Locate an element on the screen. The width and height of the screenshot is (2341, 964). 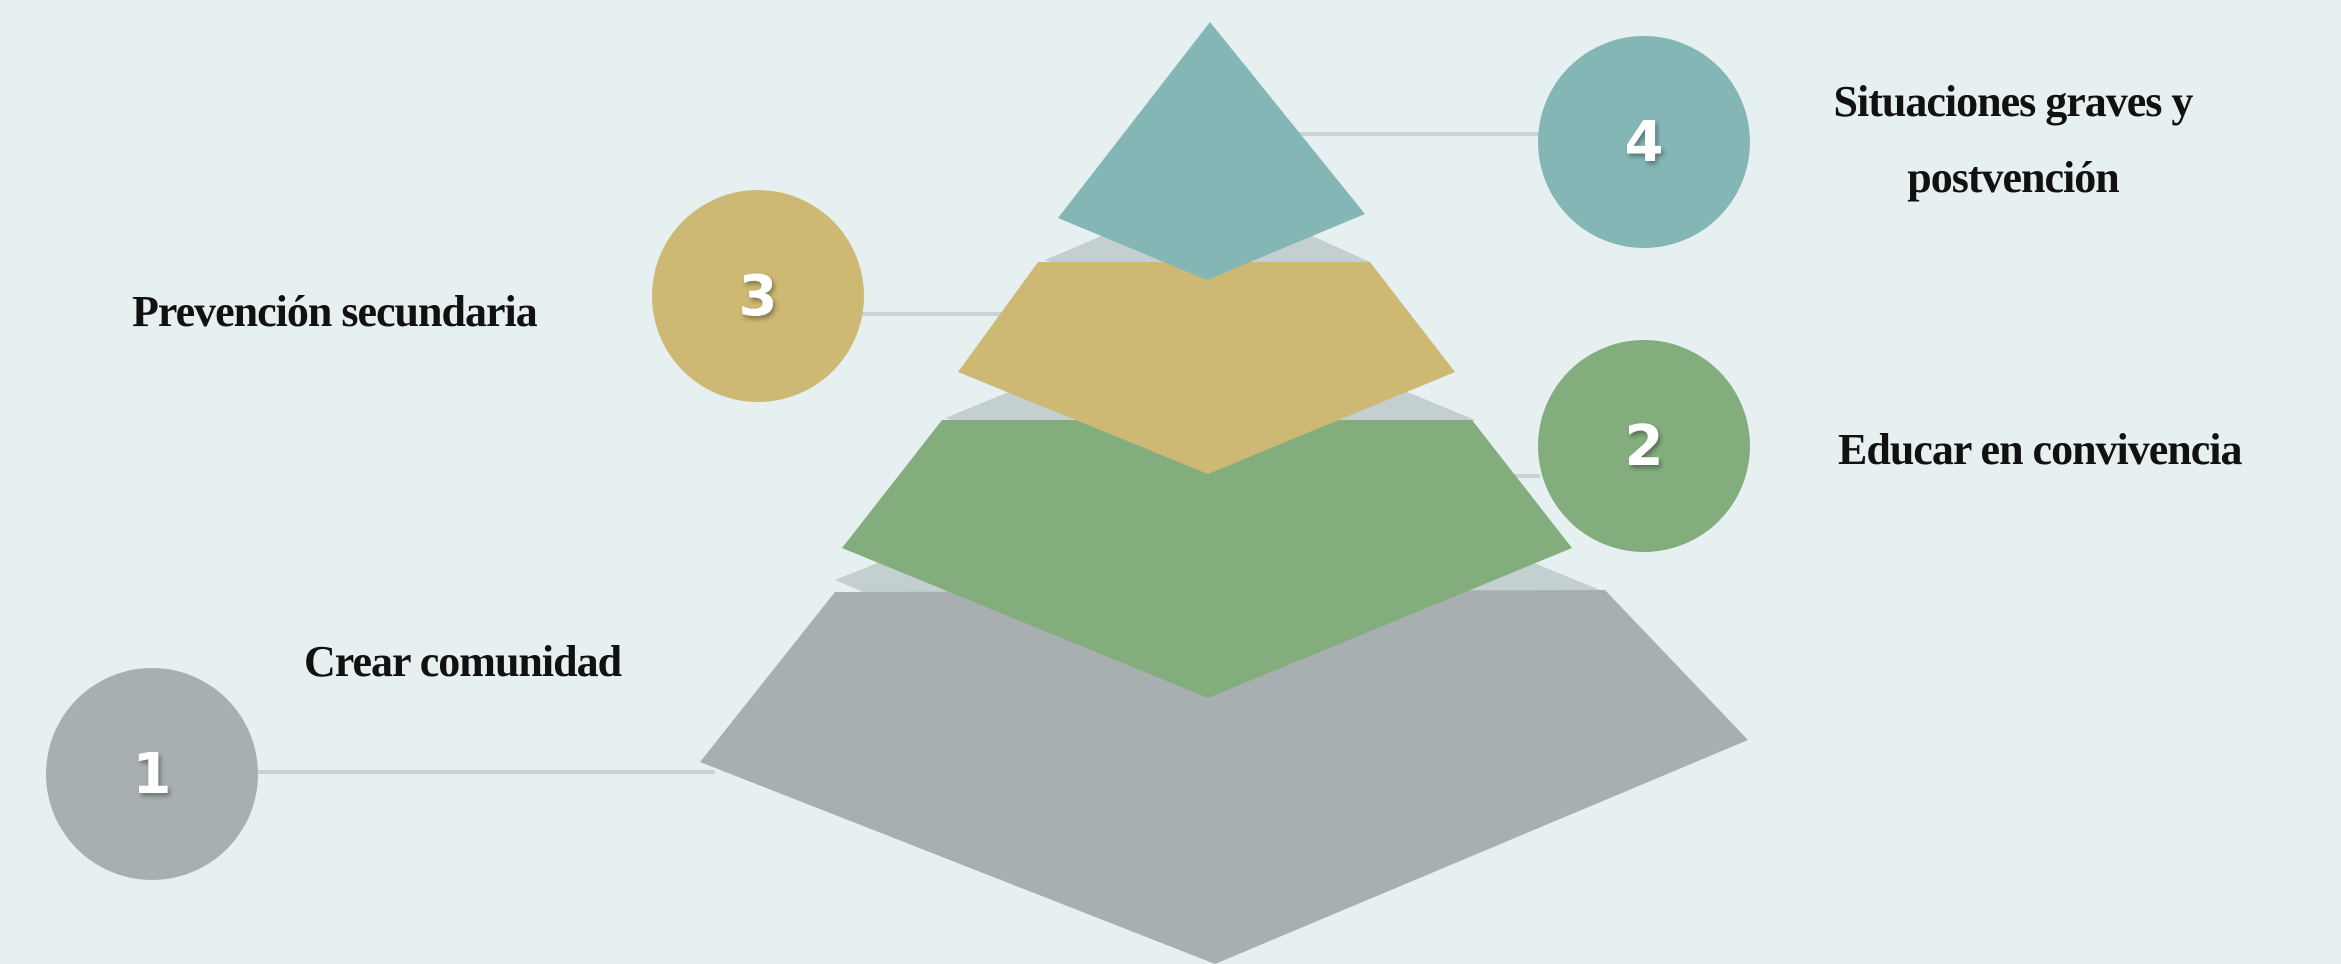
level-label-3: Prevención secundaria is located at coordinates (335, 311).